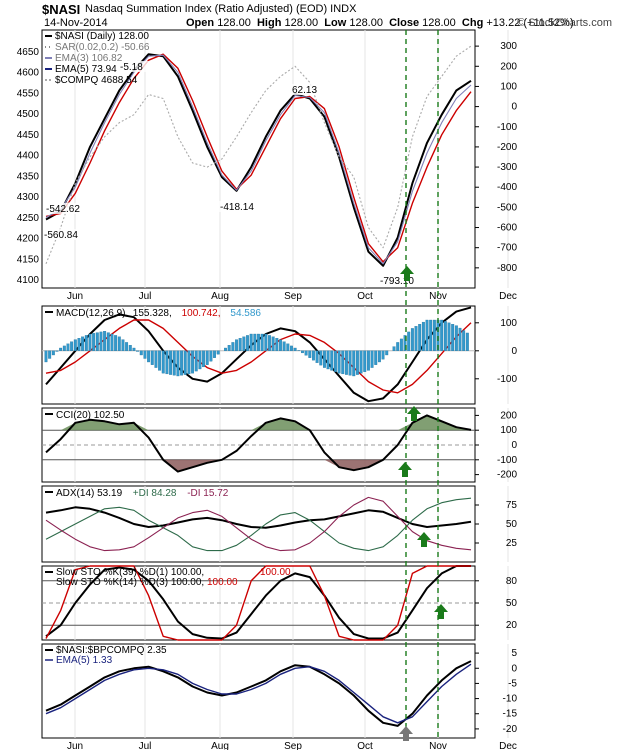 The width and height of the screenshot is (620, 750). I want to click on month-label: Dec, so click(508, 745).